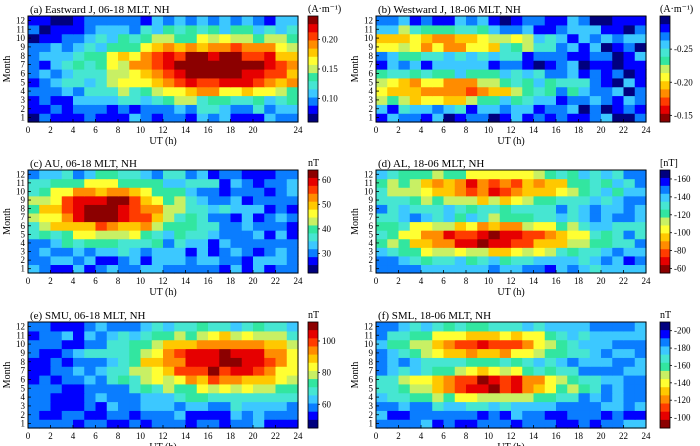  What do you see at coordinates (23, 353) in the screenshot?
I see `y-tick-label: 9` at bounding box center [23, 353].